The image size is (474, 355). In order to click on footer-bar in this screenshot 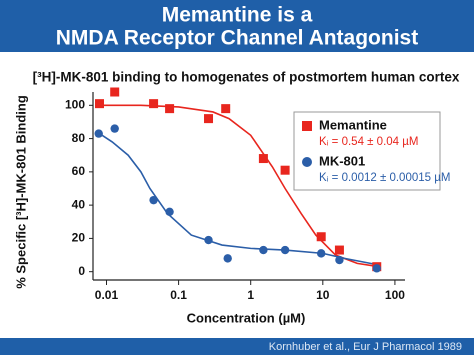, I will do `click(237, 346)`.